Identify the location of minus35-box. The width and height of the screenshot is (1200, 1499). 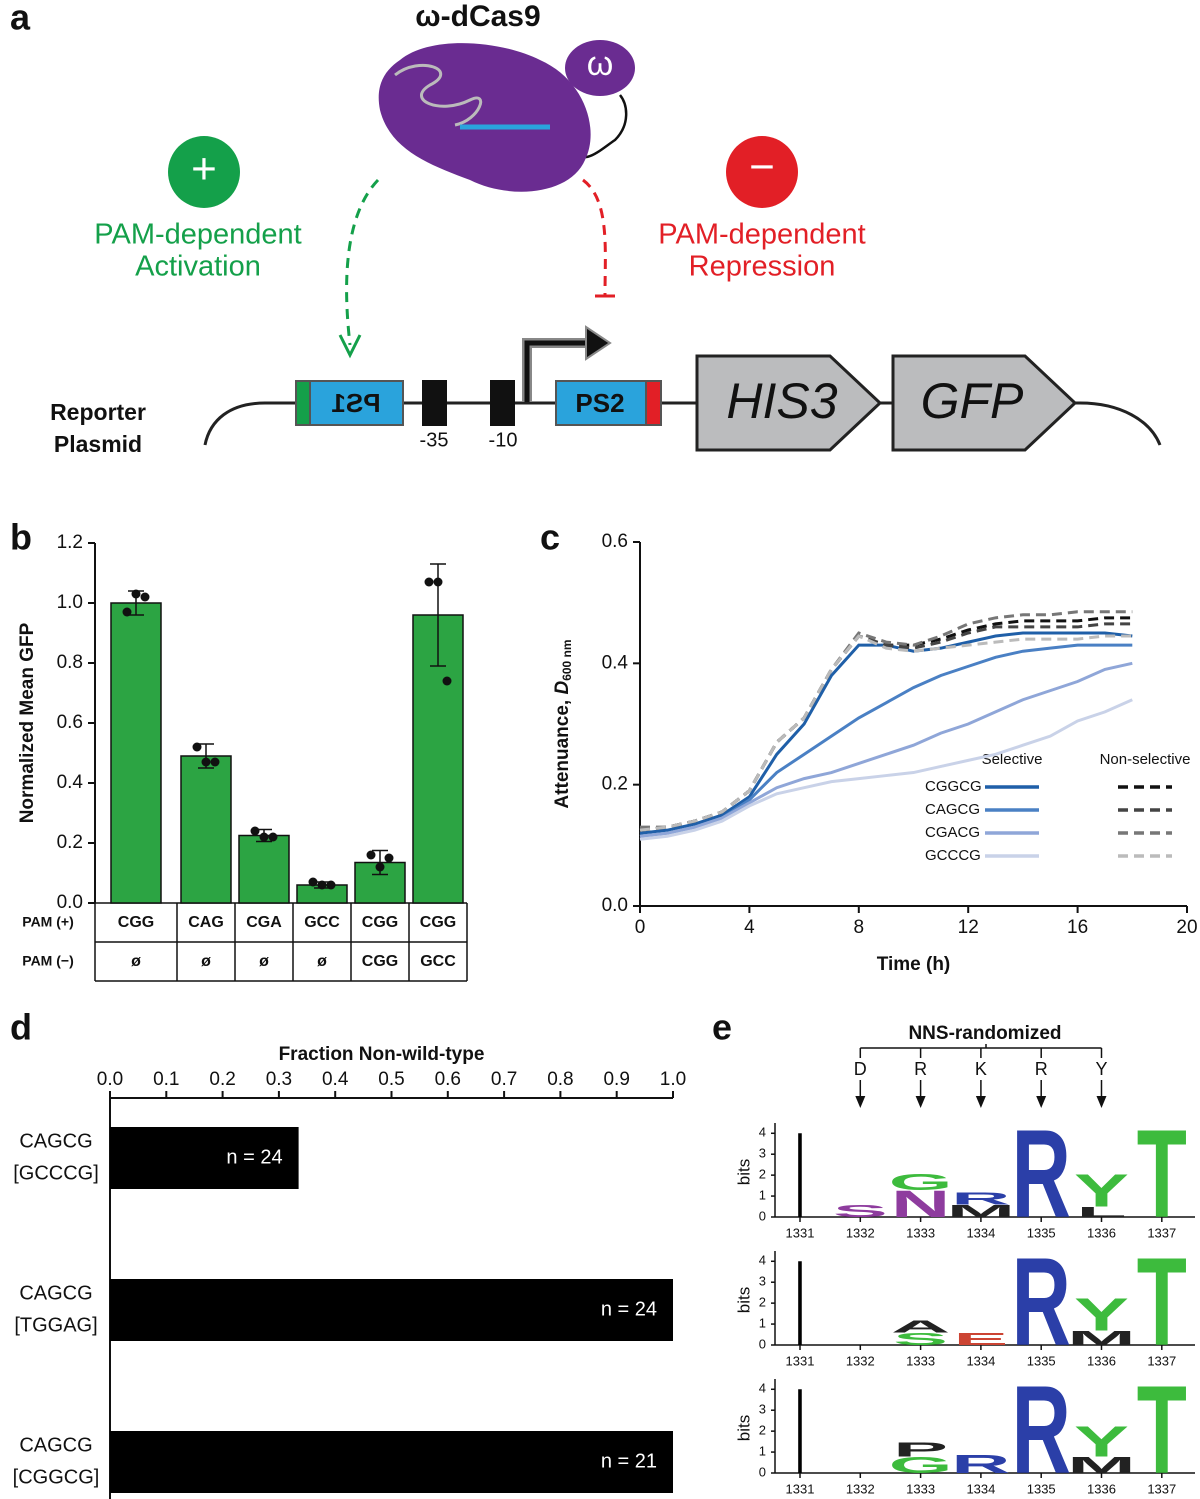
(434, 403).